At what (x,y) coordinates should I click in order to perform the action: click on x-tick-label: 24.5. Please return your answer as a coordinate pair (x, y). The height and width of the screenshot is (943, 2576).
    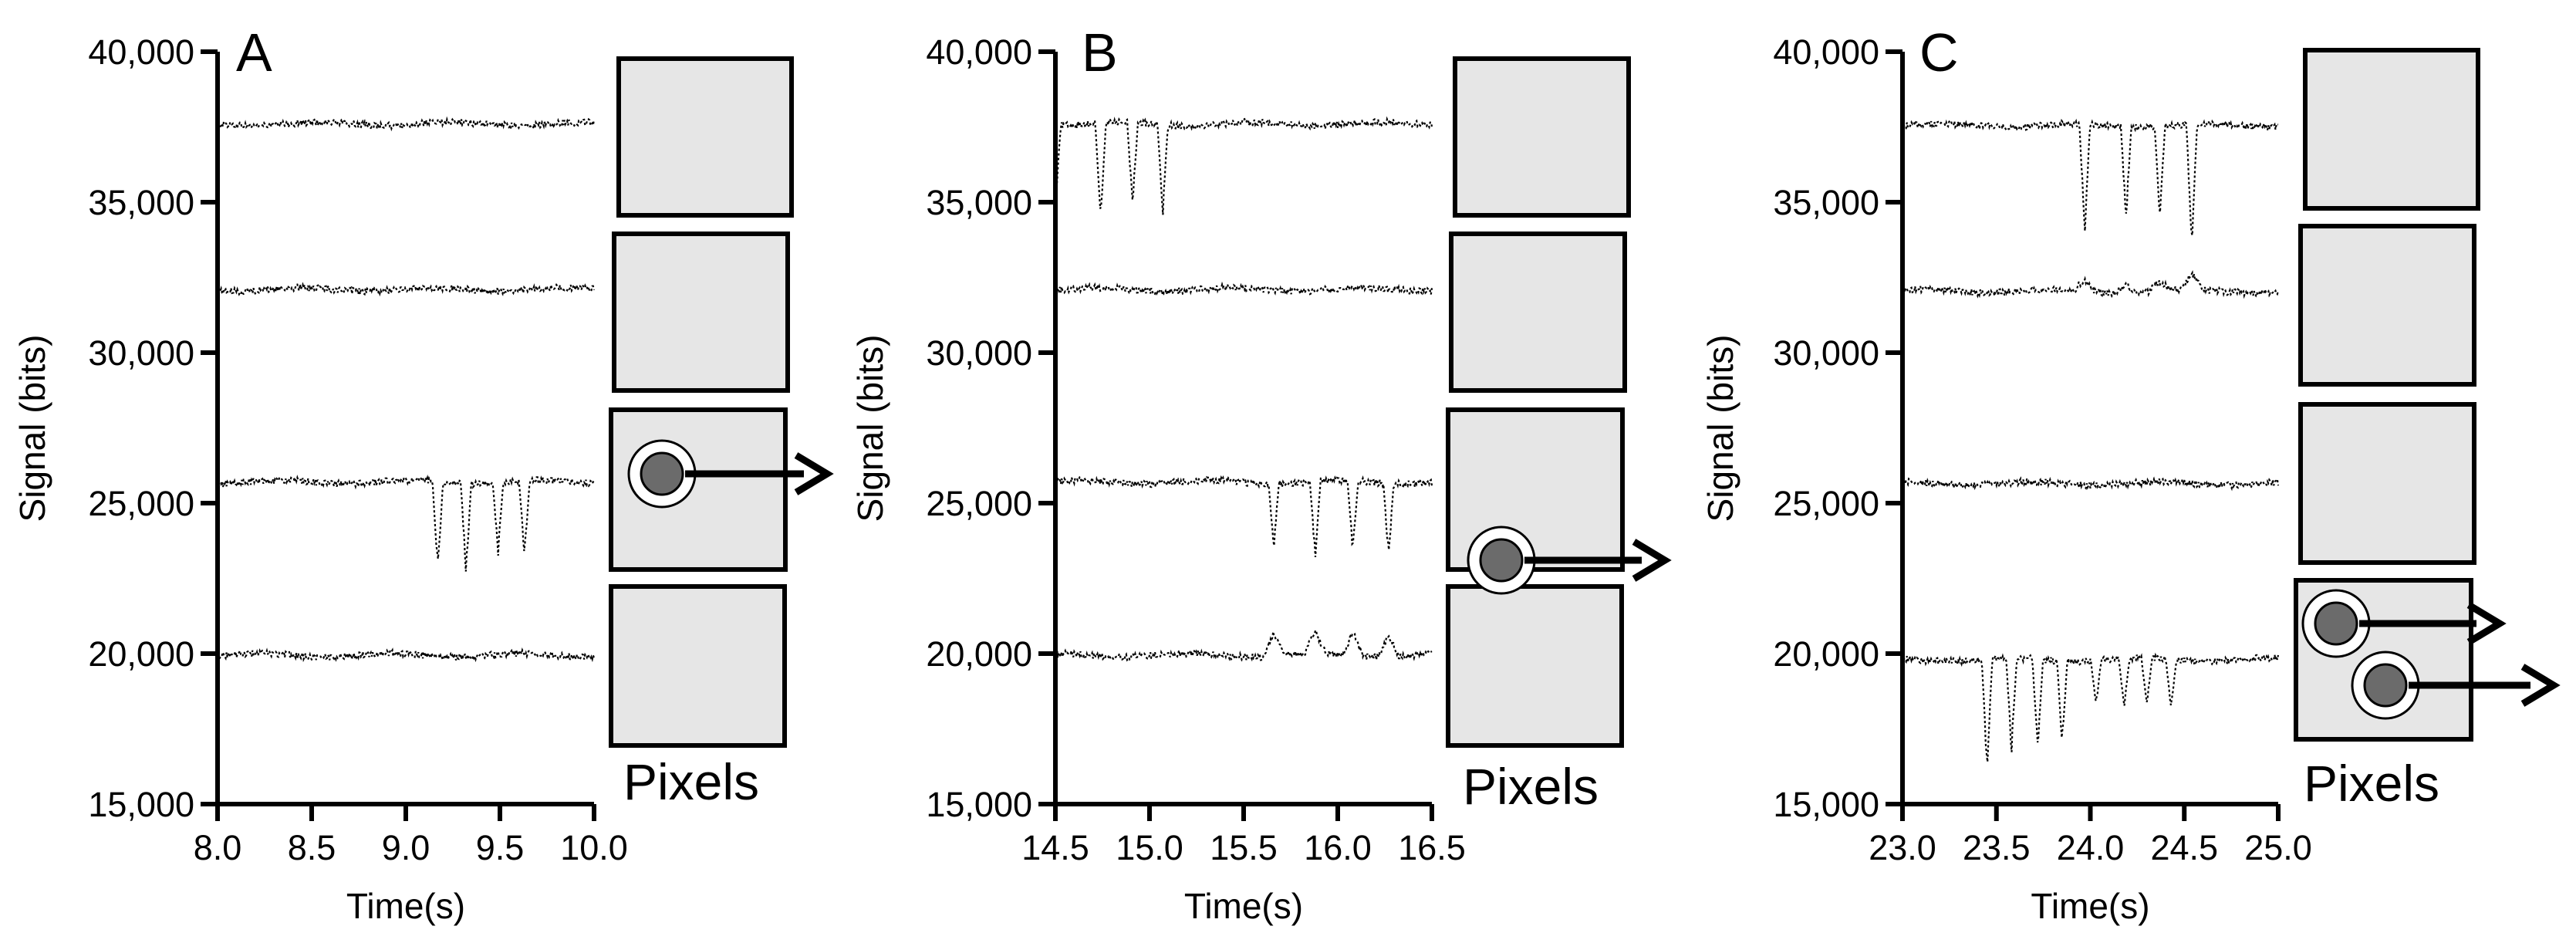
    Looking at the image, I should click on (2184, 848).